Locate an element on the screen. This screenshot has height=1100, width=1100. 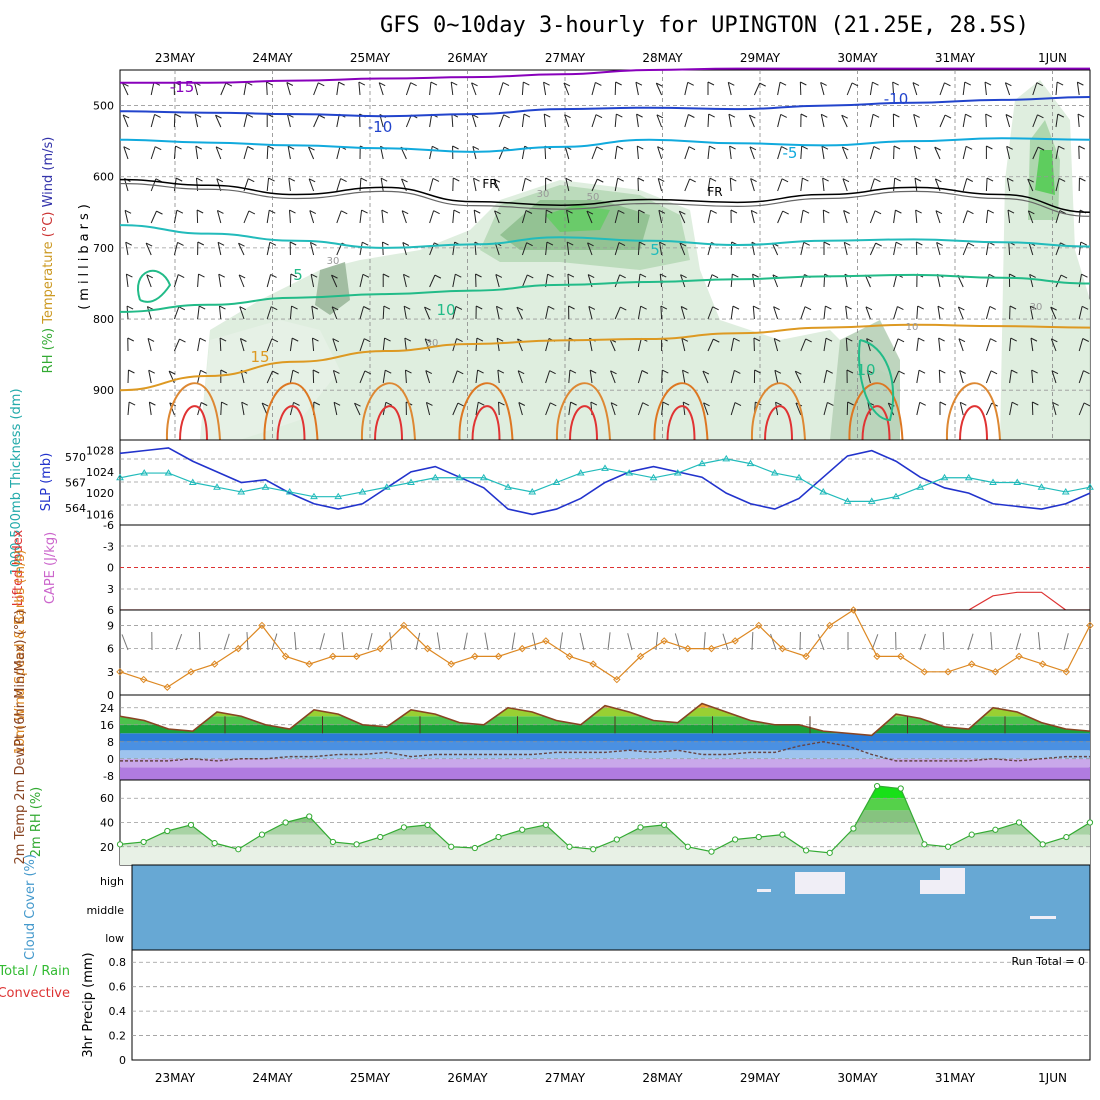
precip-tick-label: 0.8 is located at coordinates (118, 962).